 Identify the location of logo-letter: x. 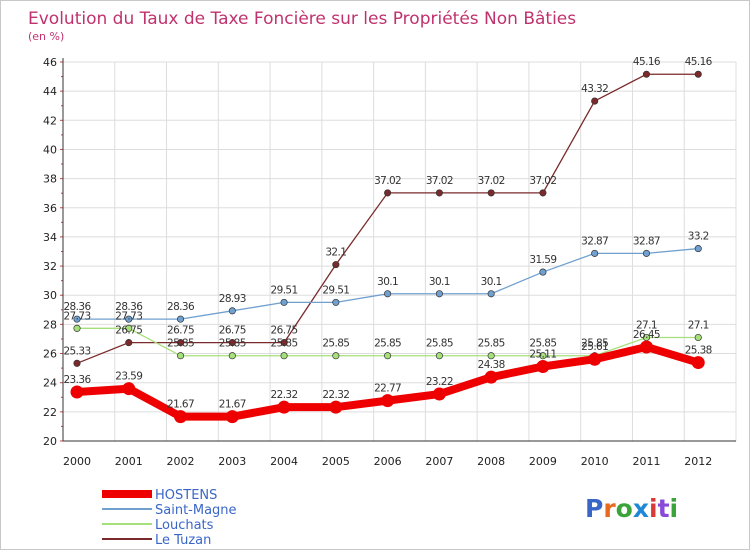
(641, 508).